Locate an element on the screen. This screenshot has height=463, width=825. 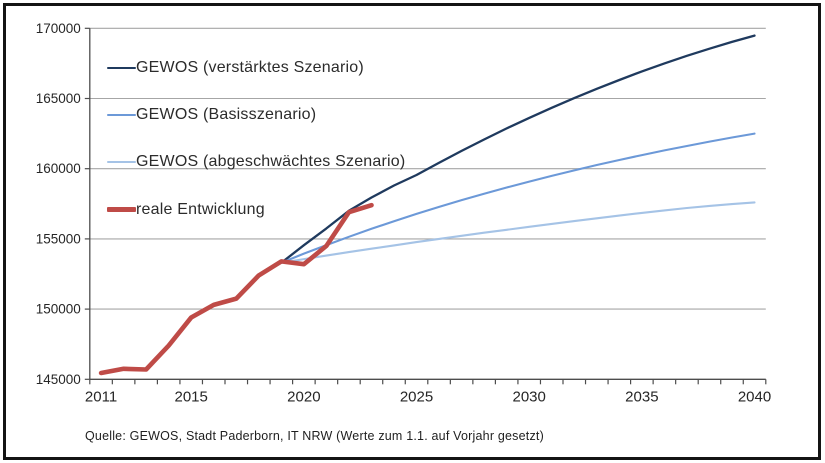
legend-item-reale-entwicklung: reale Entwicklung is located at coordinates (256, 209).